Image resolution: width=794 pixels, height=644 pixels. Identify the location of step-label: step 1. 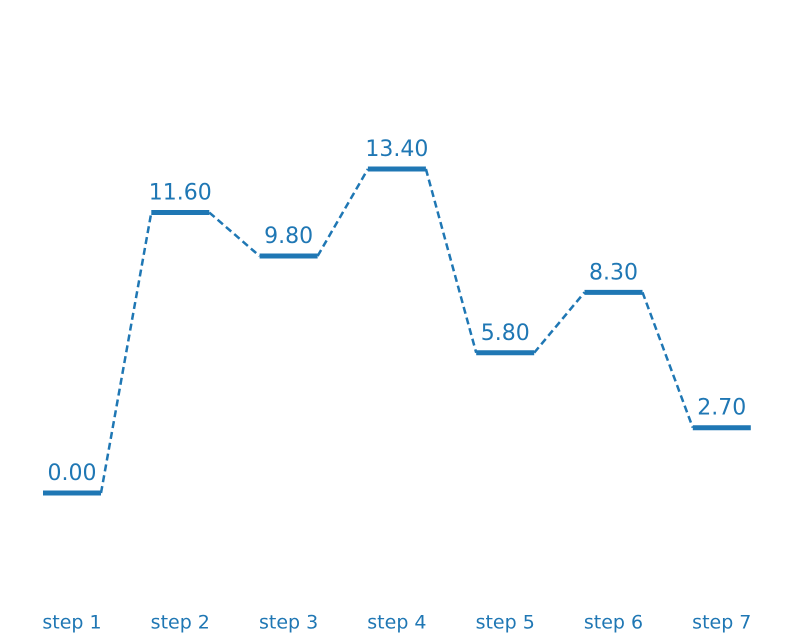
(71, 623).